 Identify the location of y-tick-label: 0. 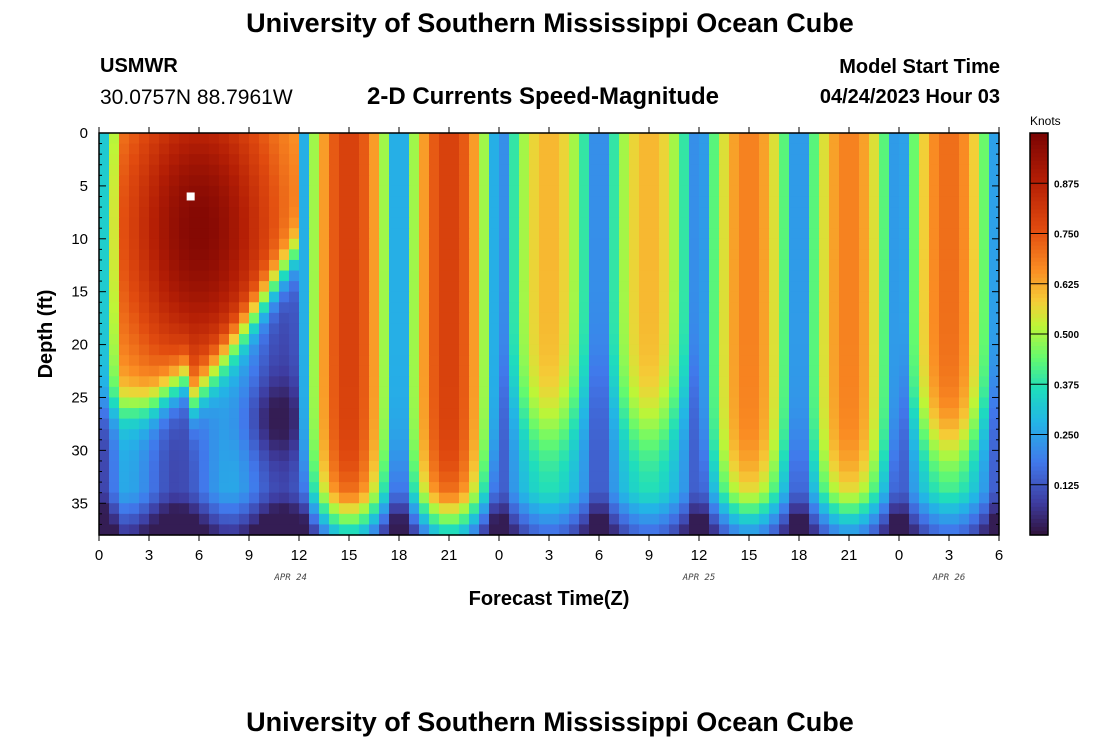
(84, 133).